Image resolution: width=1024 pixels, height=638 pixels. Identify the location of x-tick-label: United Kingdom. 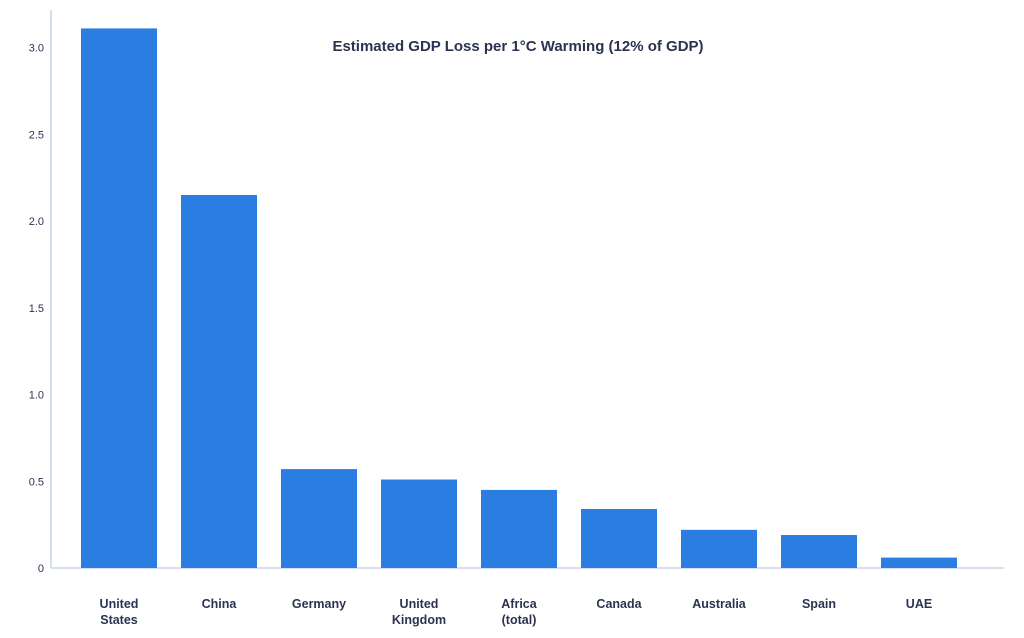
(419, 612).